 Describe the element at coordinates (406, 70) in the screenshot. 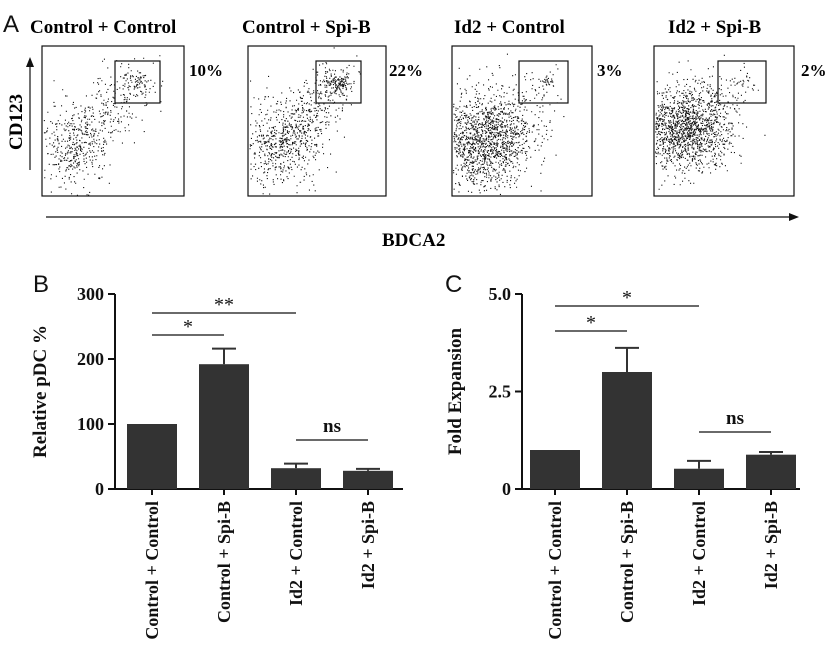

I see `flow-percent-2: 22%` at that location.